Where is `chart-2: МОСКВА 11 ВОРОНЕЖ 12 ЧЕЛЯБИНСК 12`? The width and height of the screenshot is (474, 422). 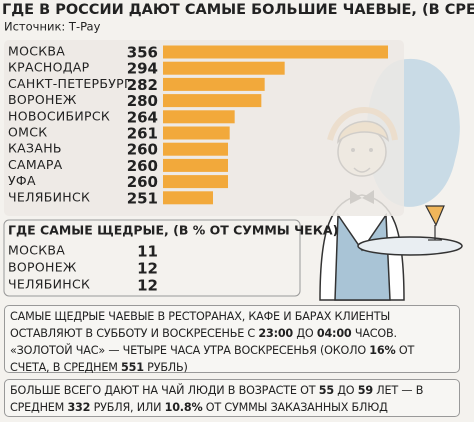 chart-2: МОСКВА 11 ВОРОНЕЖ 12 ЧЕЛЯБИНСК 12 is located at coordinates (83, 269).